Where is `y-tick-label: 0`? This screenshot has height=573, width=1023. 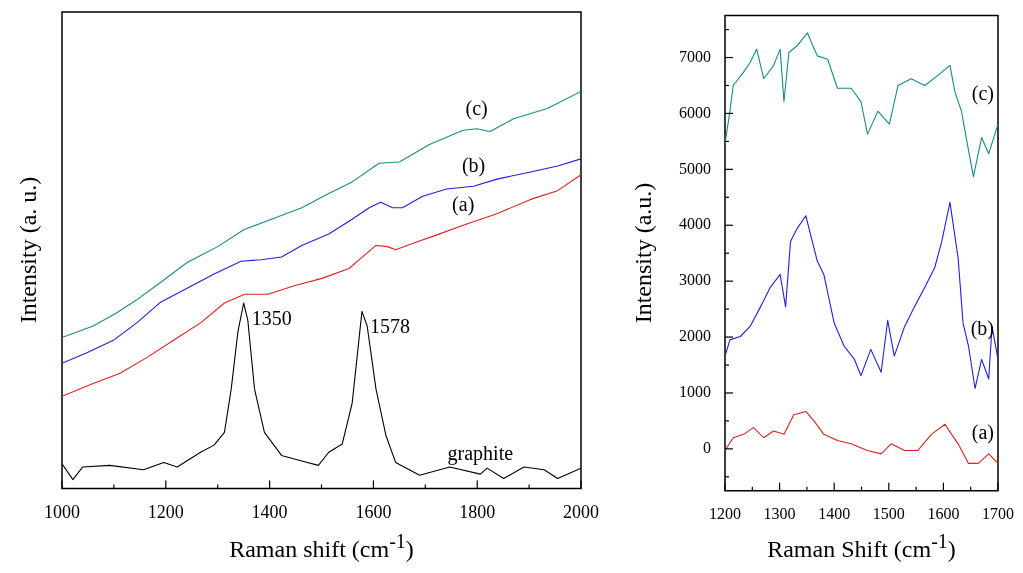
y-tick-label: 0 is located at coordinates (707, 448).